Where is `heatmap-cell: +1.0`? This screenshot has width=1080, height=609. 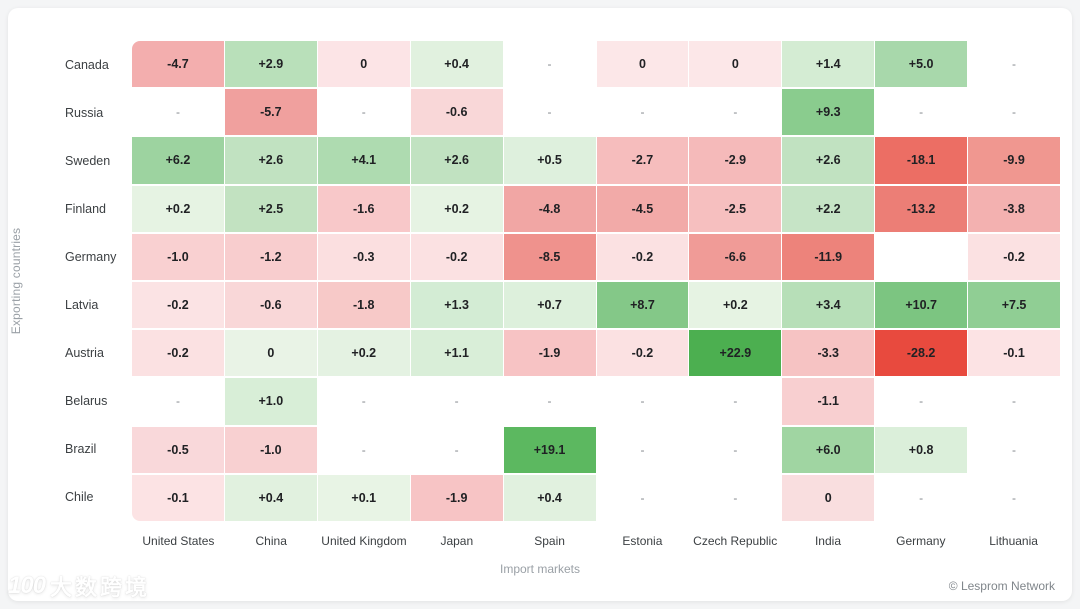
heatmap-cell: +1.0 is located at coordinates (270, 401).